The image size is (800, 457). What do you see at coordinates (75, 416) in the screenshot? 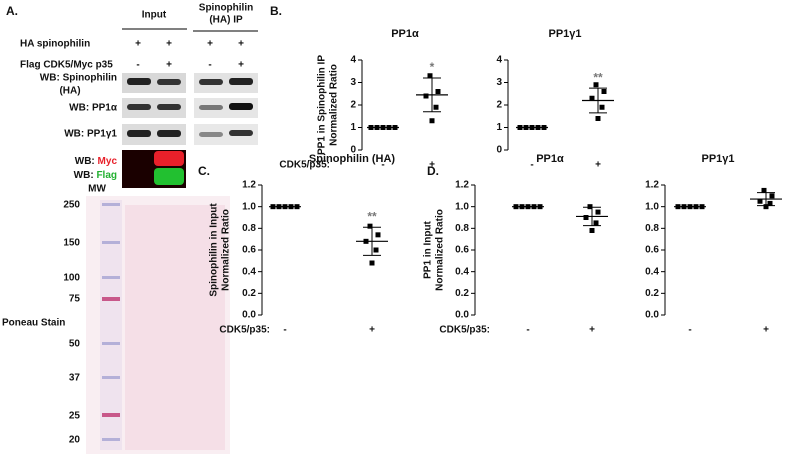
I see `mw-marker: 25` at bounding box center [75, 416].